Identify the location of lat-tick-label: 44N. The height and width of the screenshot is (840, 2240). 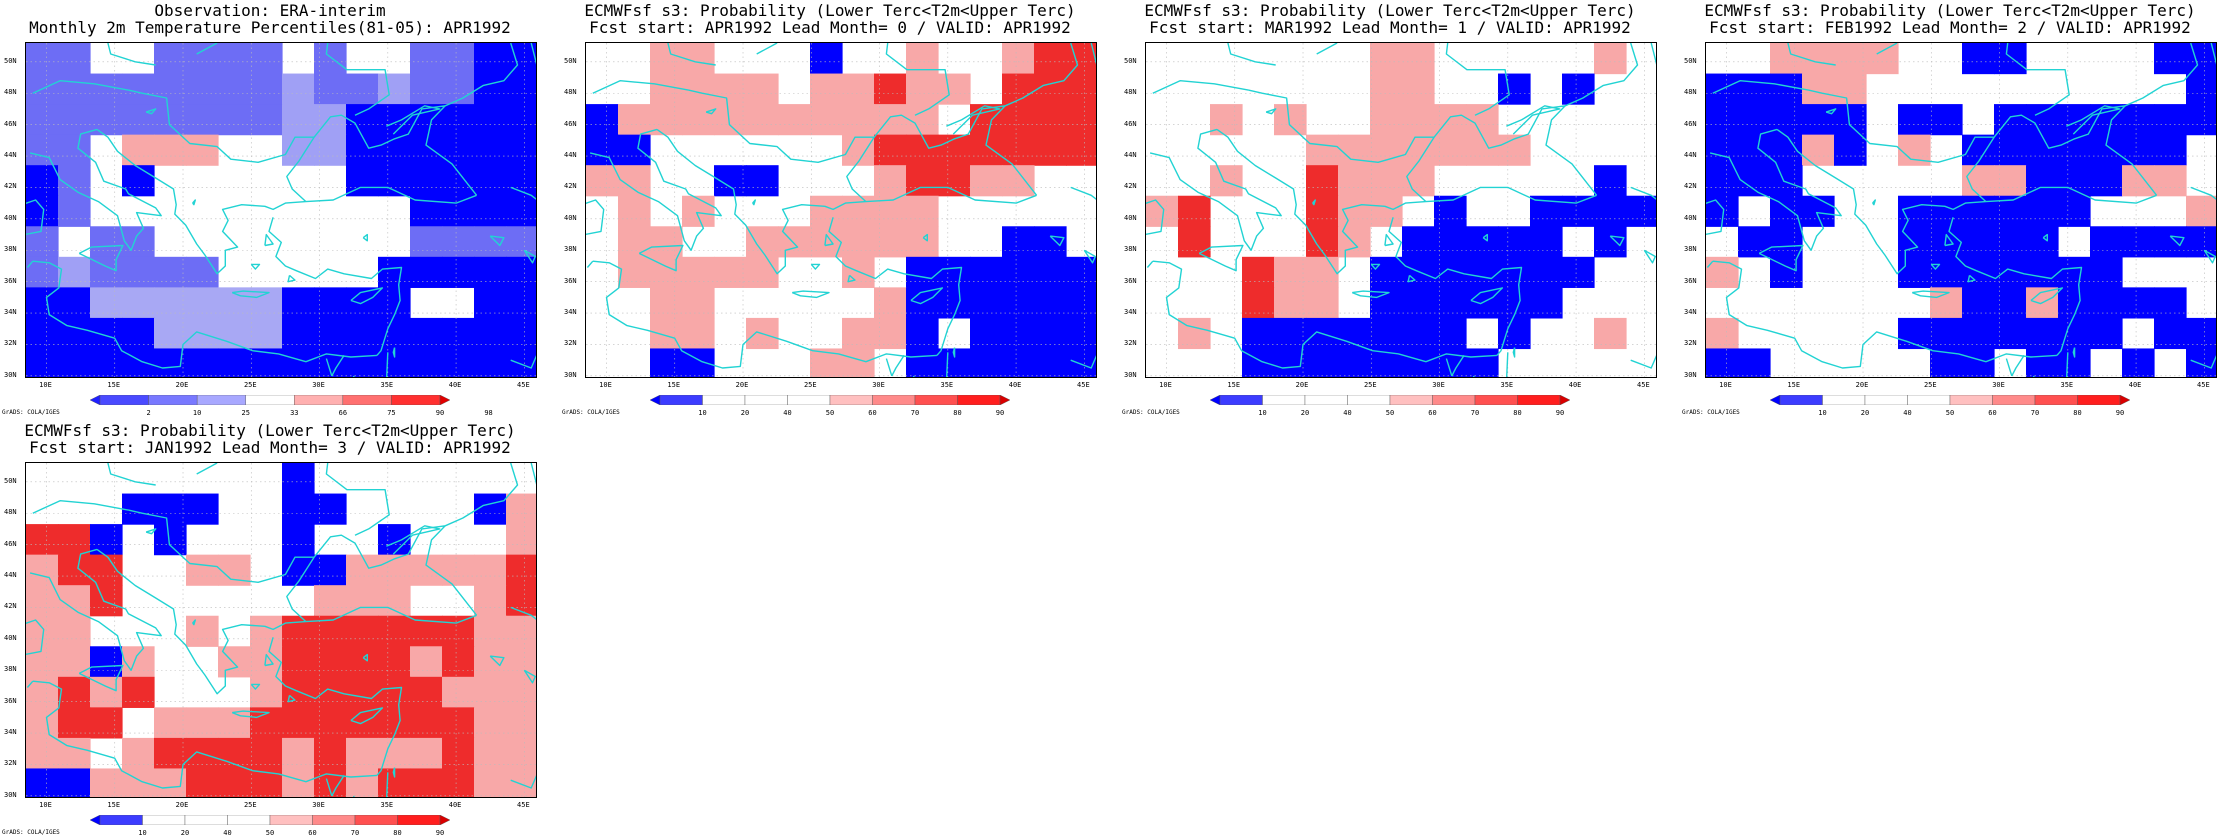
(10, 575).